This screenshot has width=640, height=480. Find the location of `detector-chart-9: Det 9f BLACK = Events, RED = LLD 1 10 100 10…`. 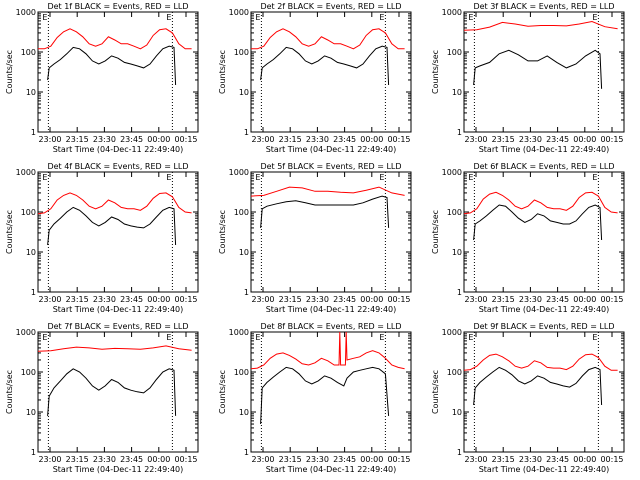

detector-chart-9: Det 9f BLACK = Events, RED = LLD 1 10 100 10… is located at coordinates (528, 398).